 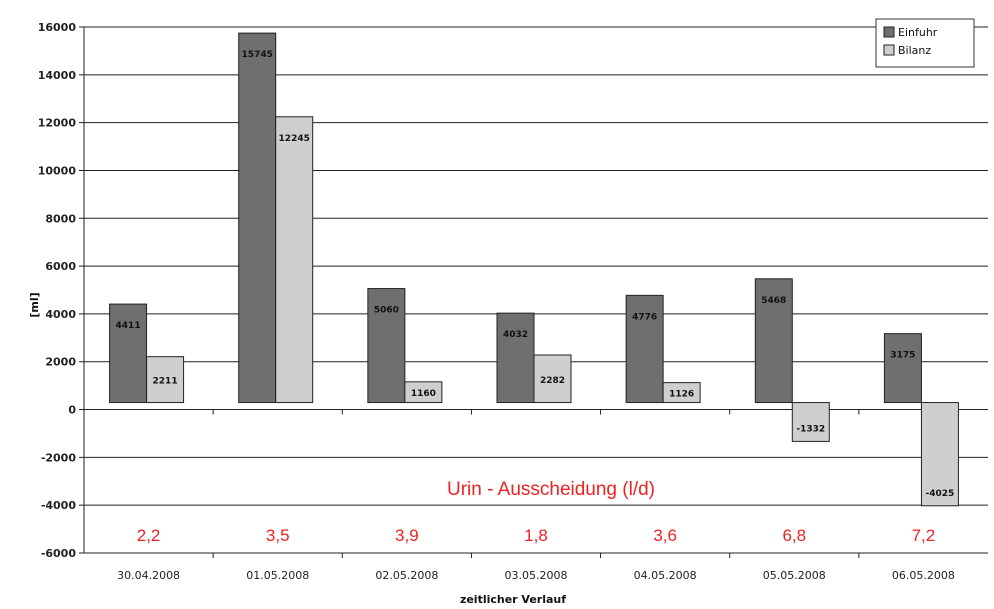 I want to click on x-category-label: 02.05.2008, so click(x=406, y=575).